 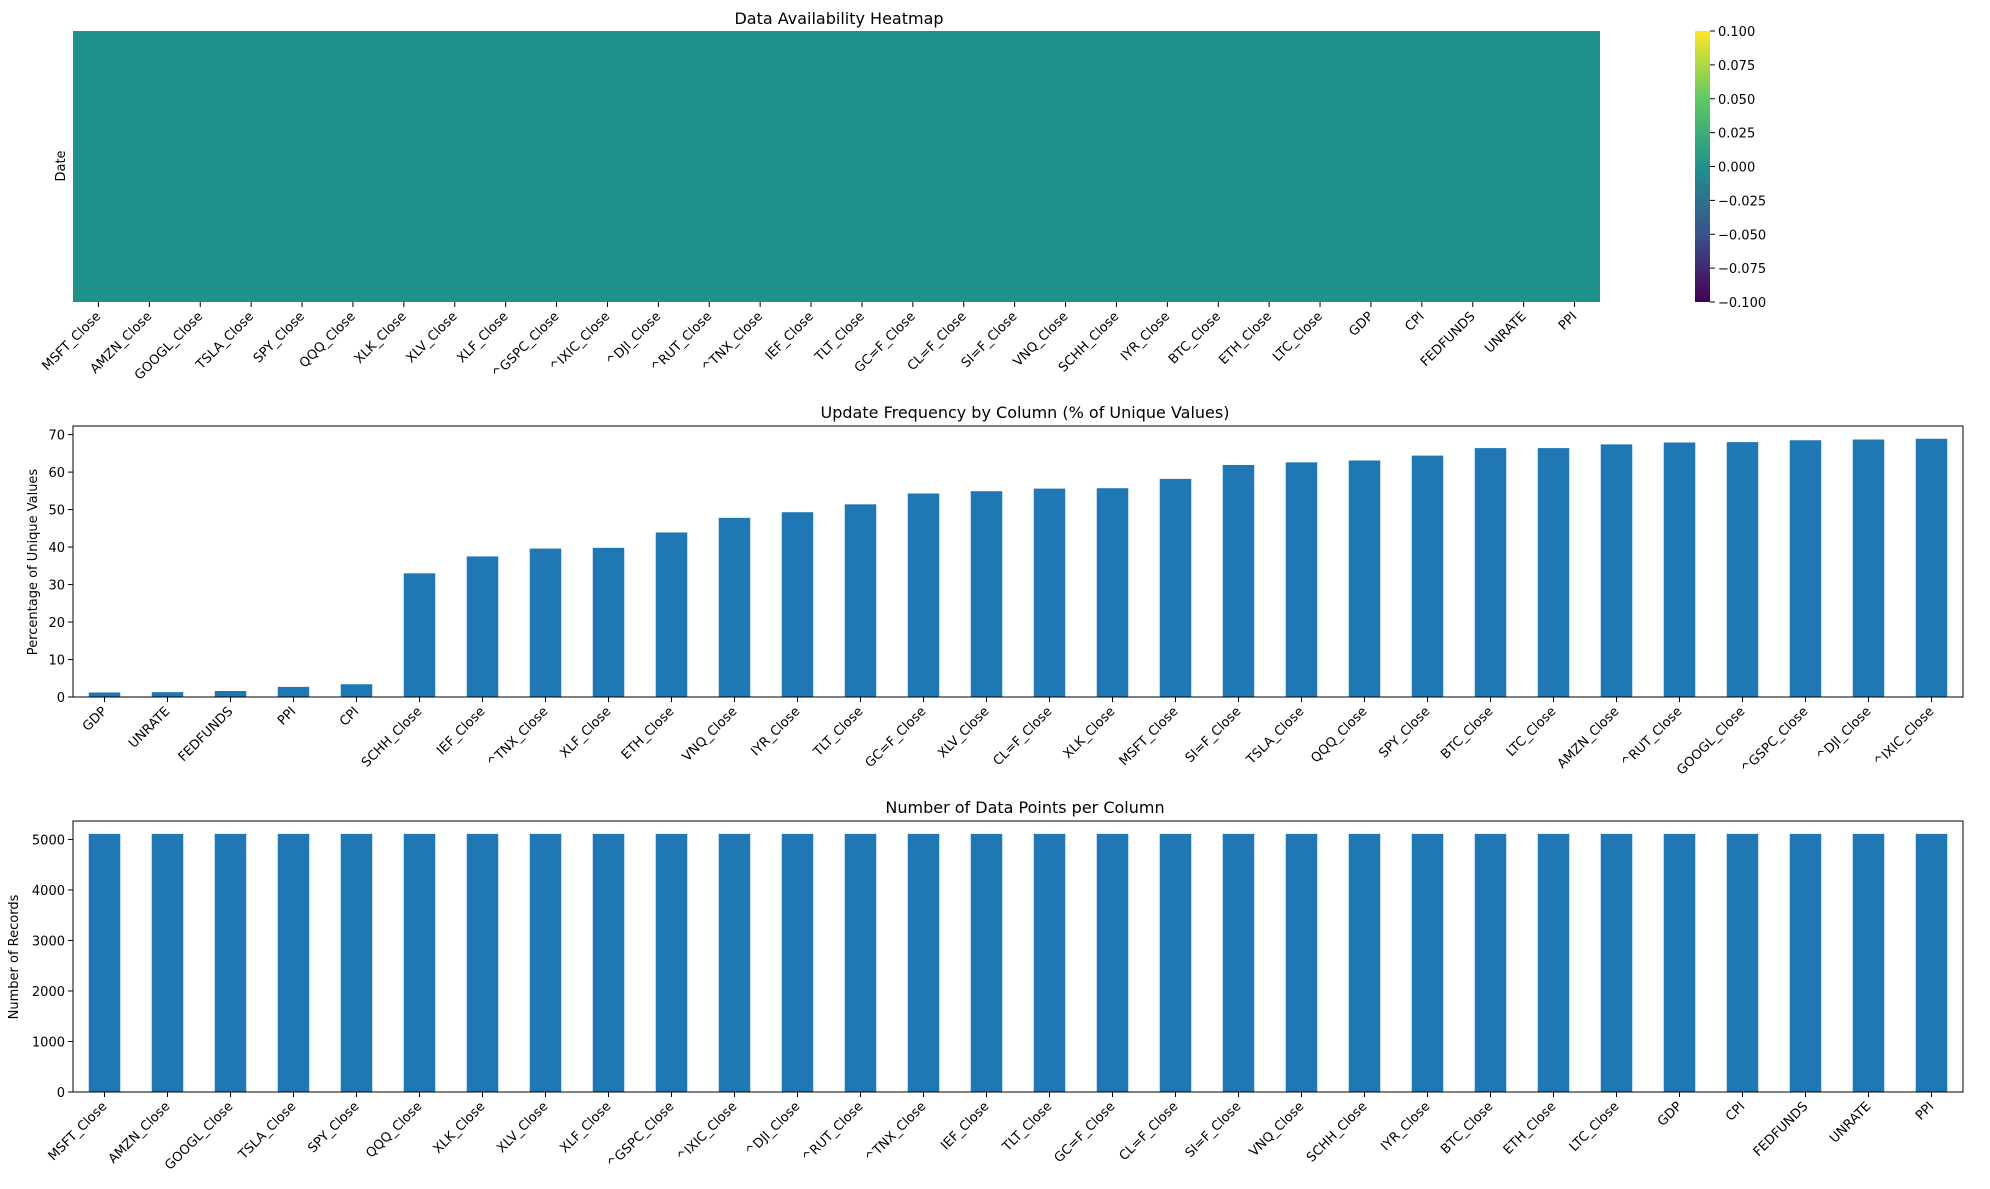 What do you see at coordinates (1589, 738) in the screenshot?
I see `x-tick-label: AMZN_Close` at bounding box center [1589, 738].